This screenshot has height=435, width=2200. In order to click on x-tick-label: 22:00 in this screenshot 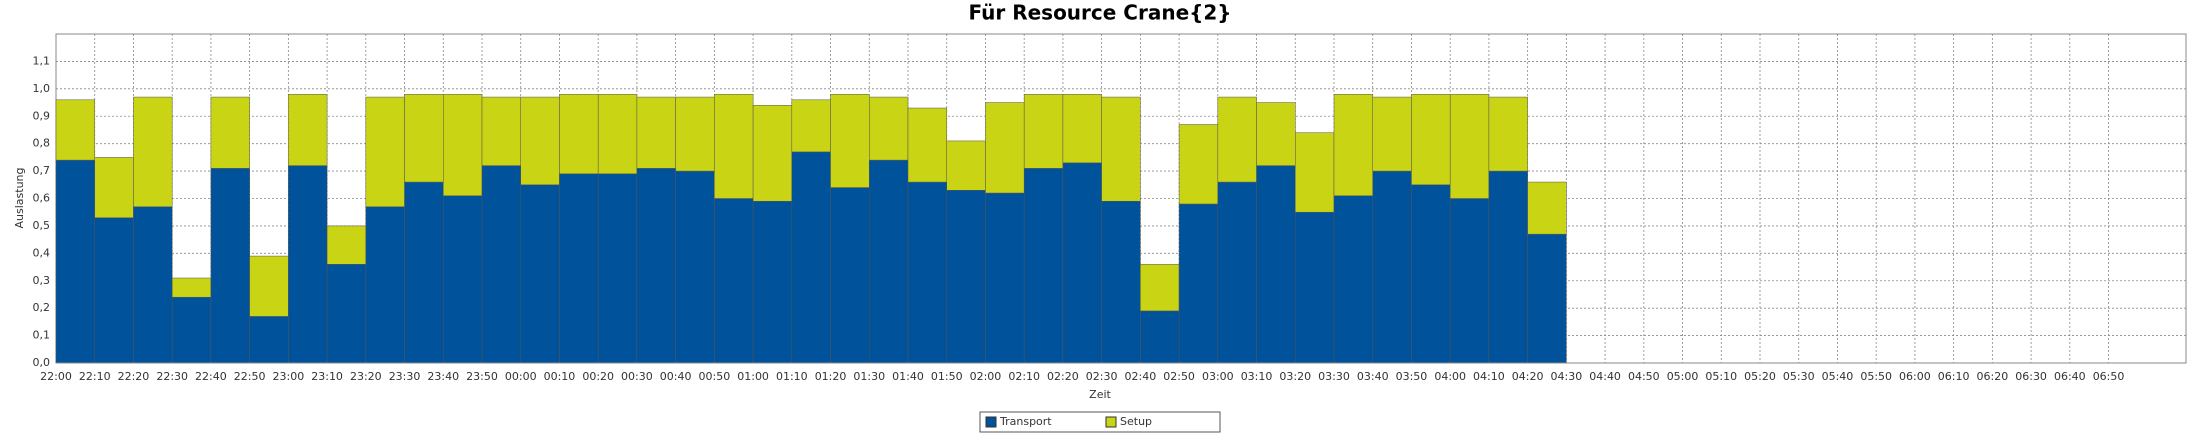, I will do `click(56, 376)`.